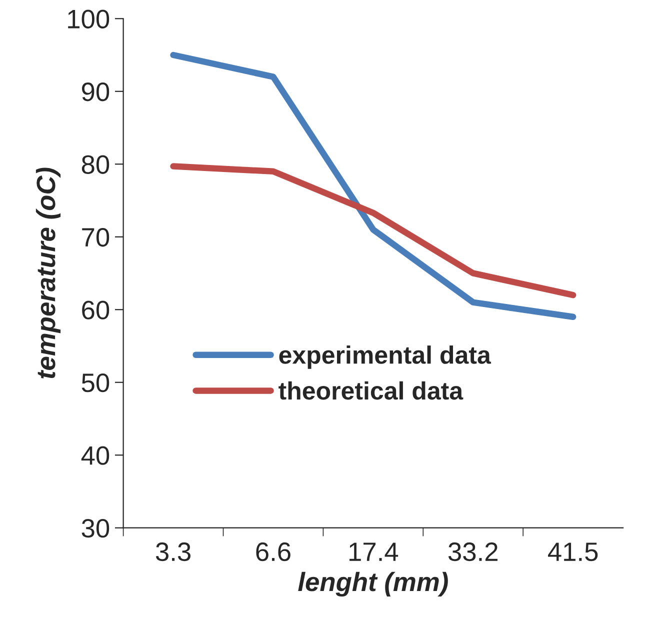 The height and width of the screenshot is (621, 649). I want to click on x-tick-label: 41.5, so click(573, 552).